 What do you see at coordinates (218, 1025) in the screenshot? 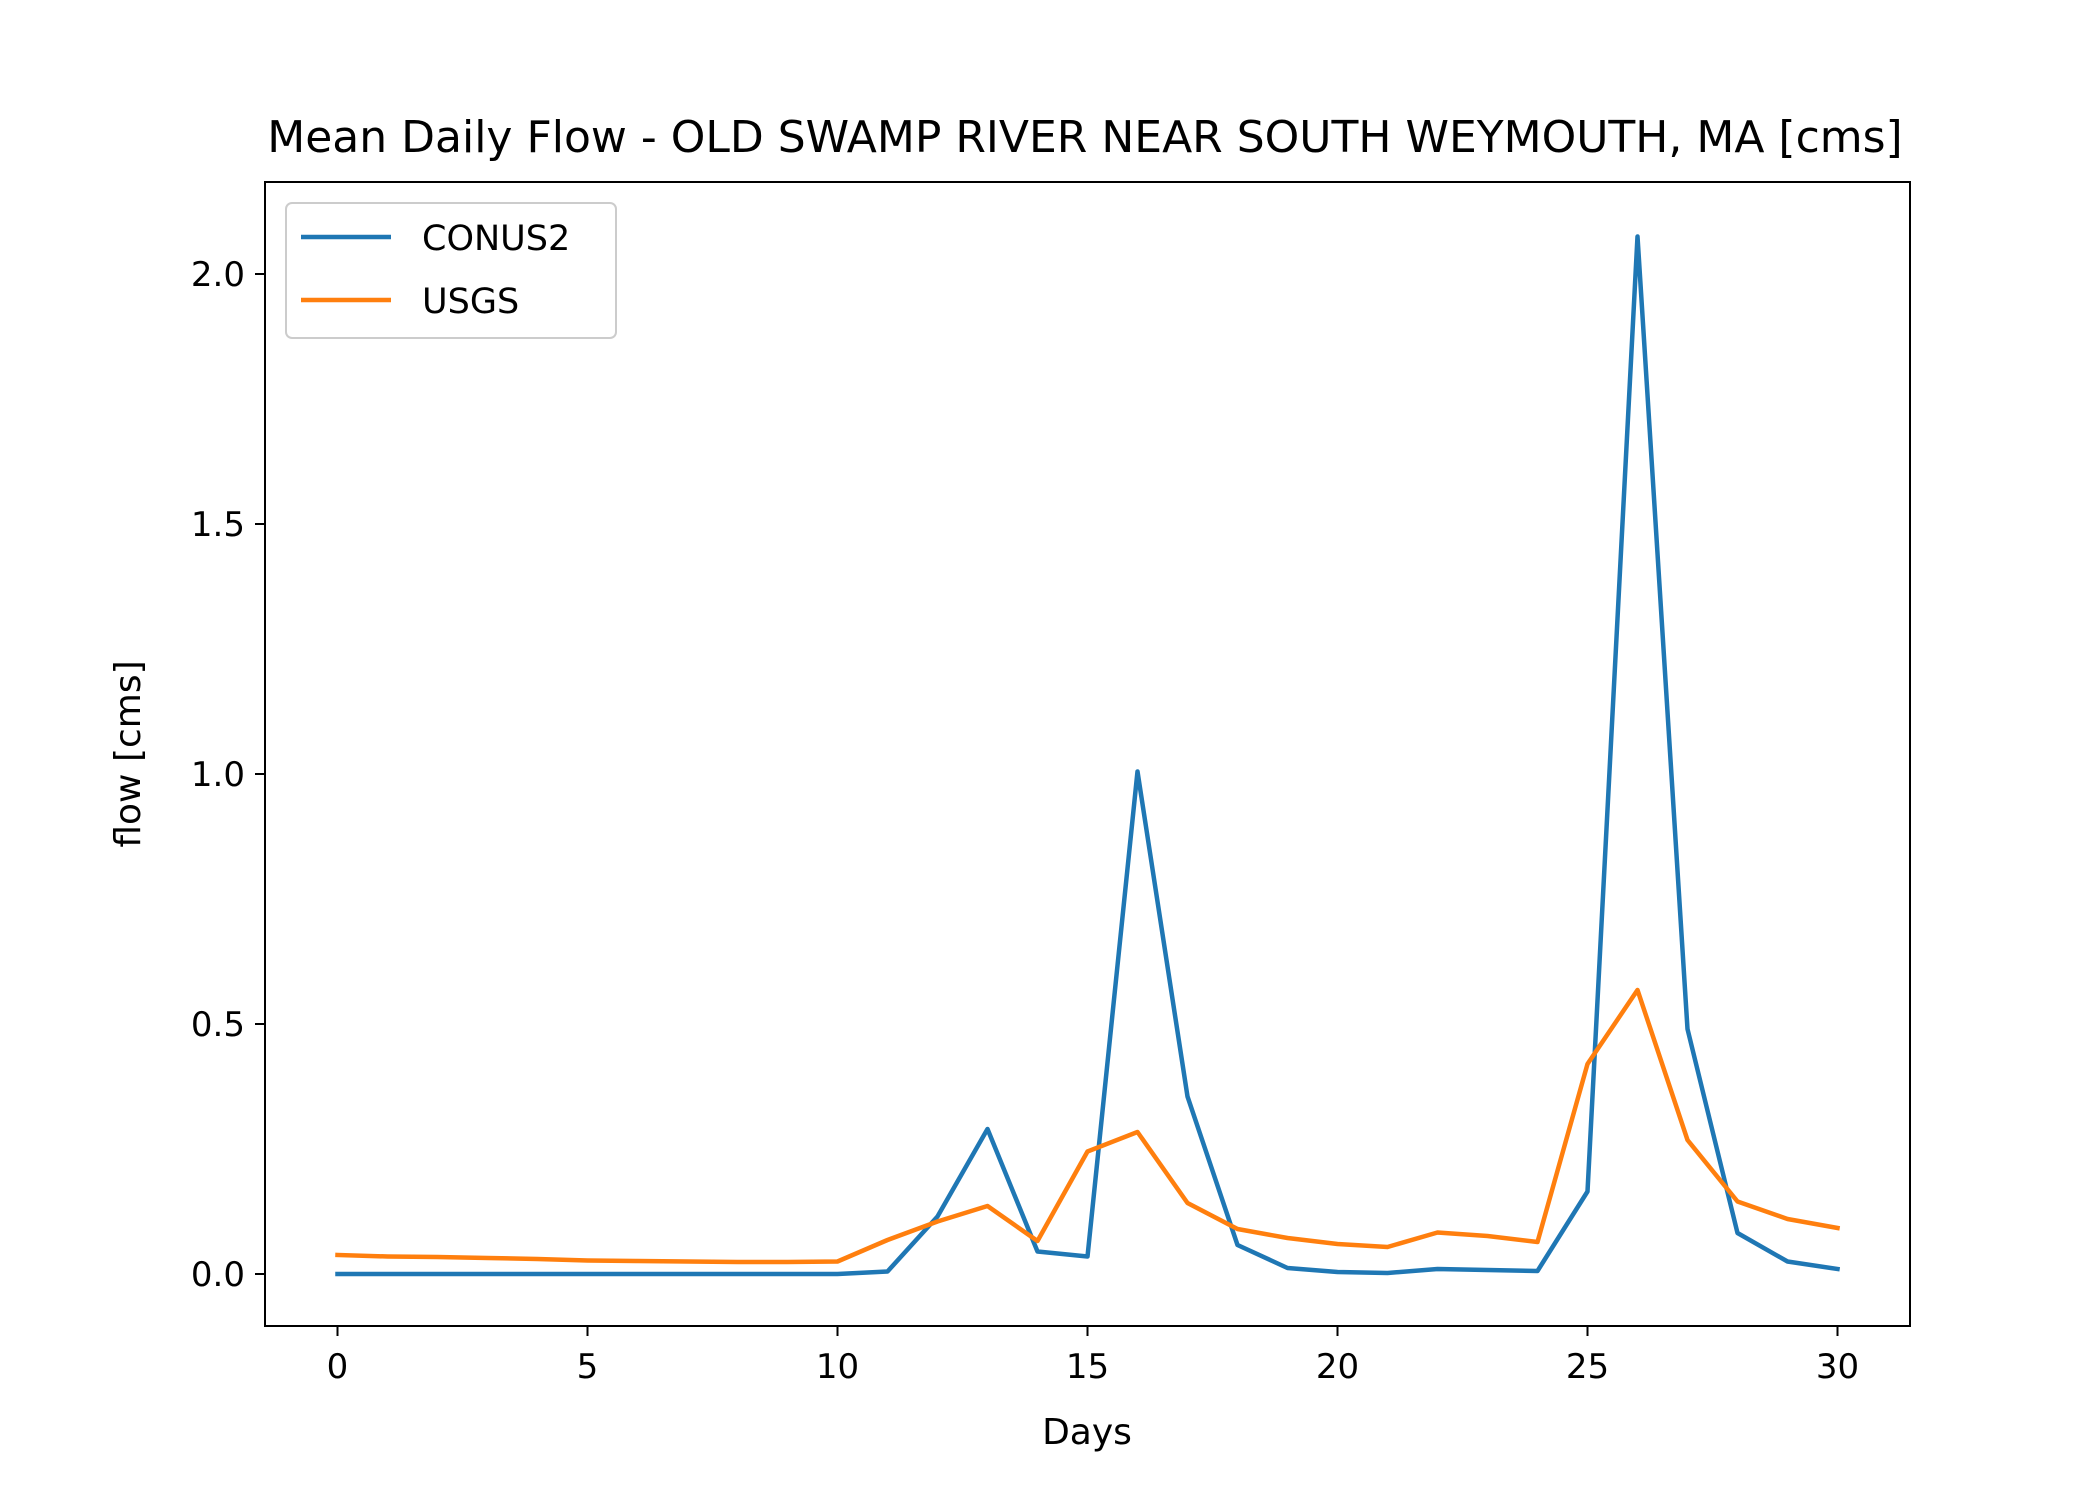
I see `y-tick-label: 0.5` at bounding box center [218, 1025].